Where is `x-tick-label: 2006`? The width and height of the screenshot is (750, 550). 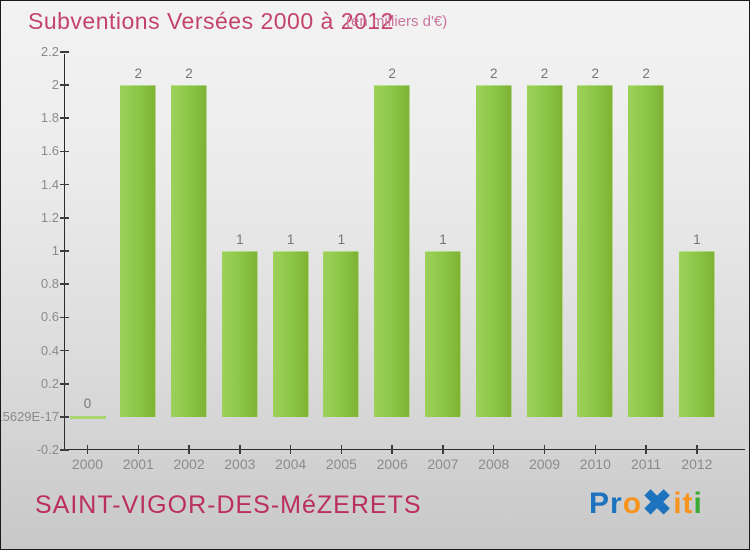 x-tick-label: 2006 is located at coordinates (392, 464).